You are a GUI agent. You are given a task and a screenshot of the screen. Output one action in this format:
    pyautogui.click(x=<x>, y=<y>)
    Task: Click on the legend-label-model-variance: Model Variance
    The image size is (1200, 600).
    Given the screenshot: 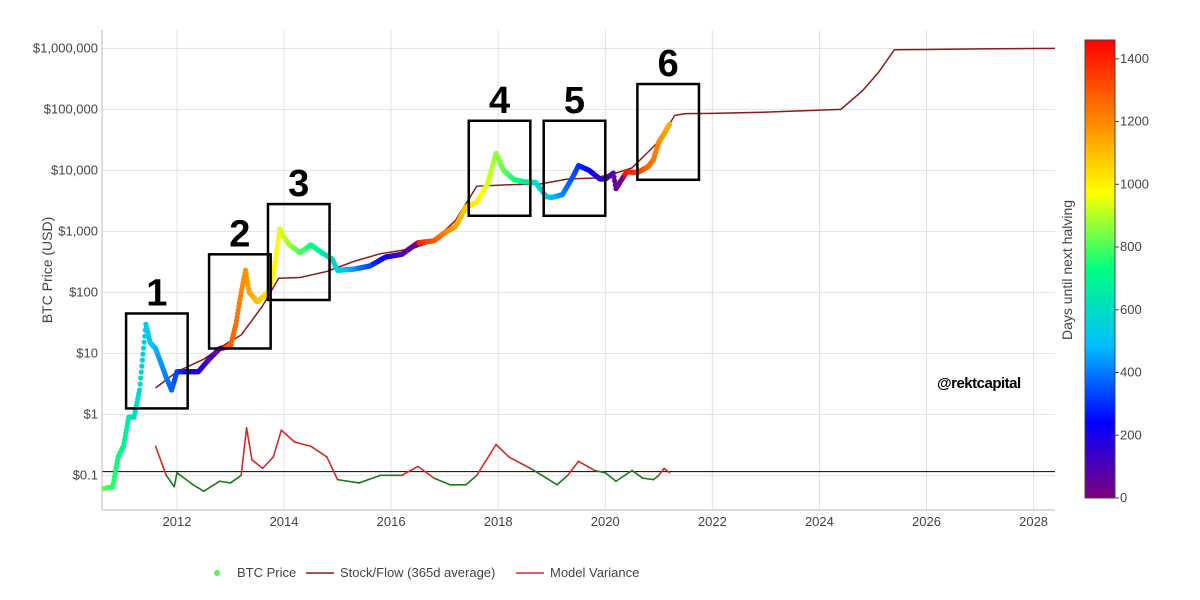 What is the action you would take?
    pyautogui.click(x=594, y=572)
    